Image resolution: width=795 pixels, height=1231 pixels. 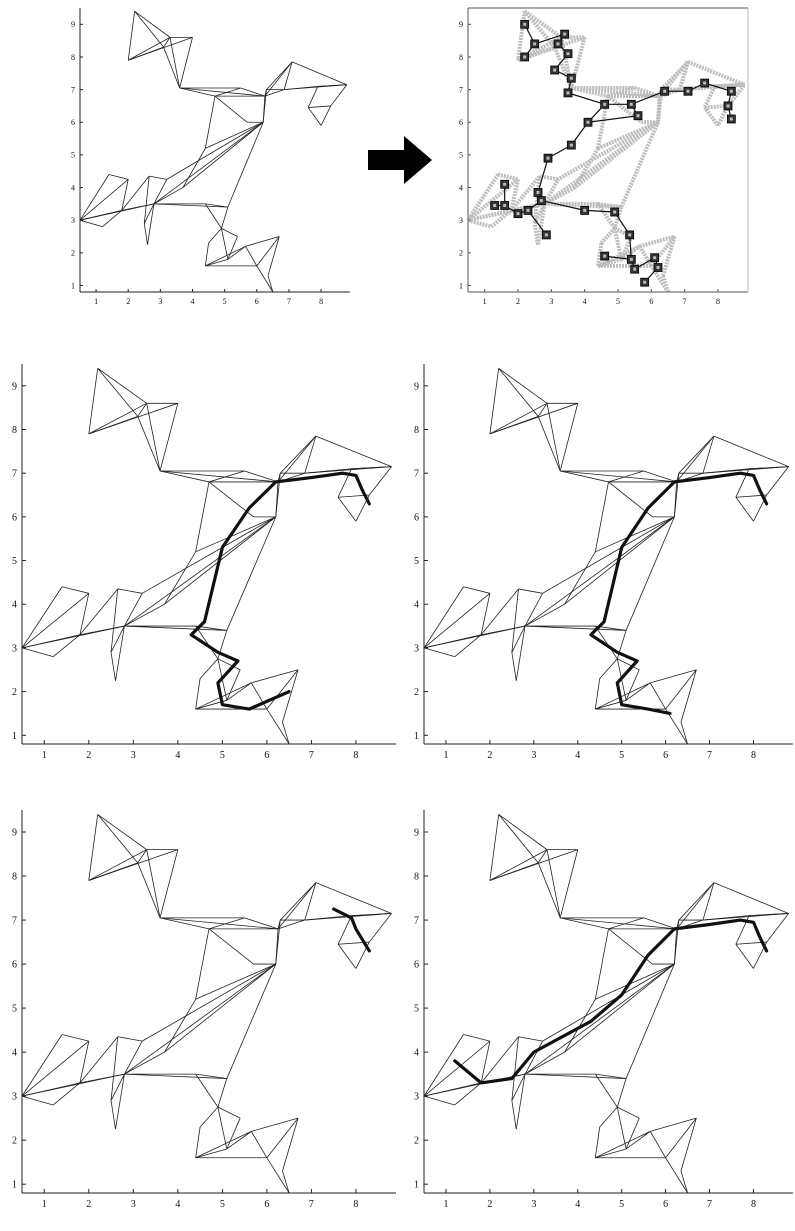 I want to click on y-tick-label: 9, so click(x=461, y=24).